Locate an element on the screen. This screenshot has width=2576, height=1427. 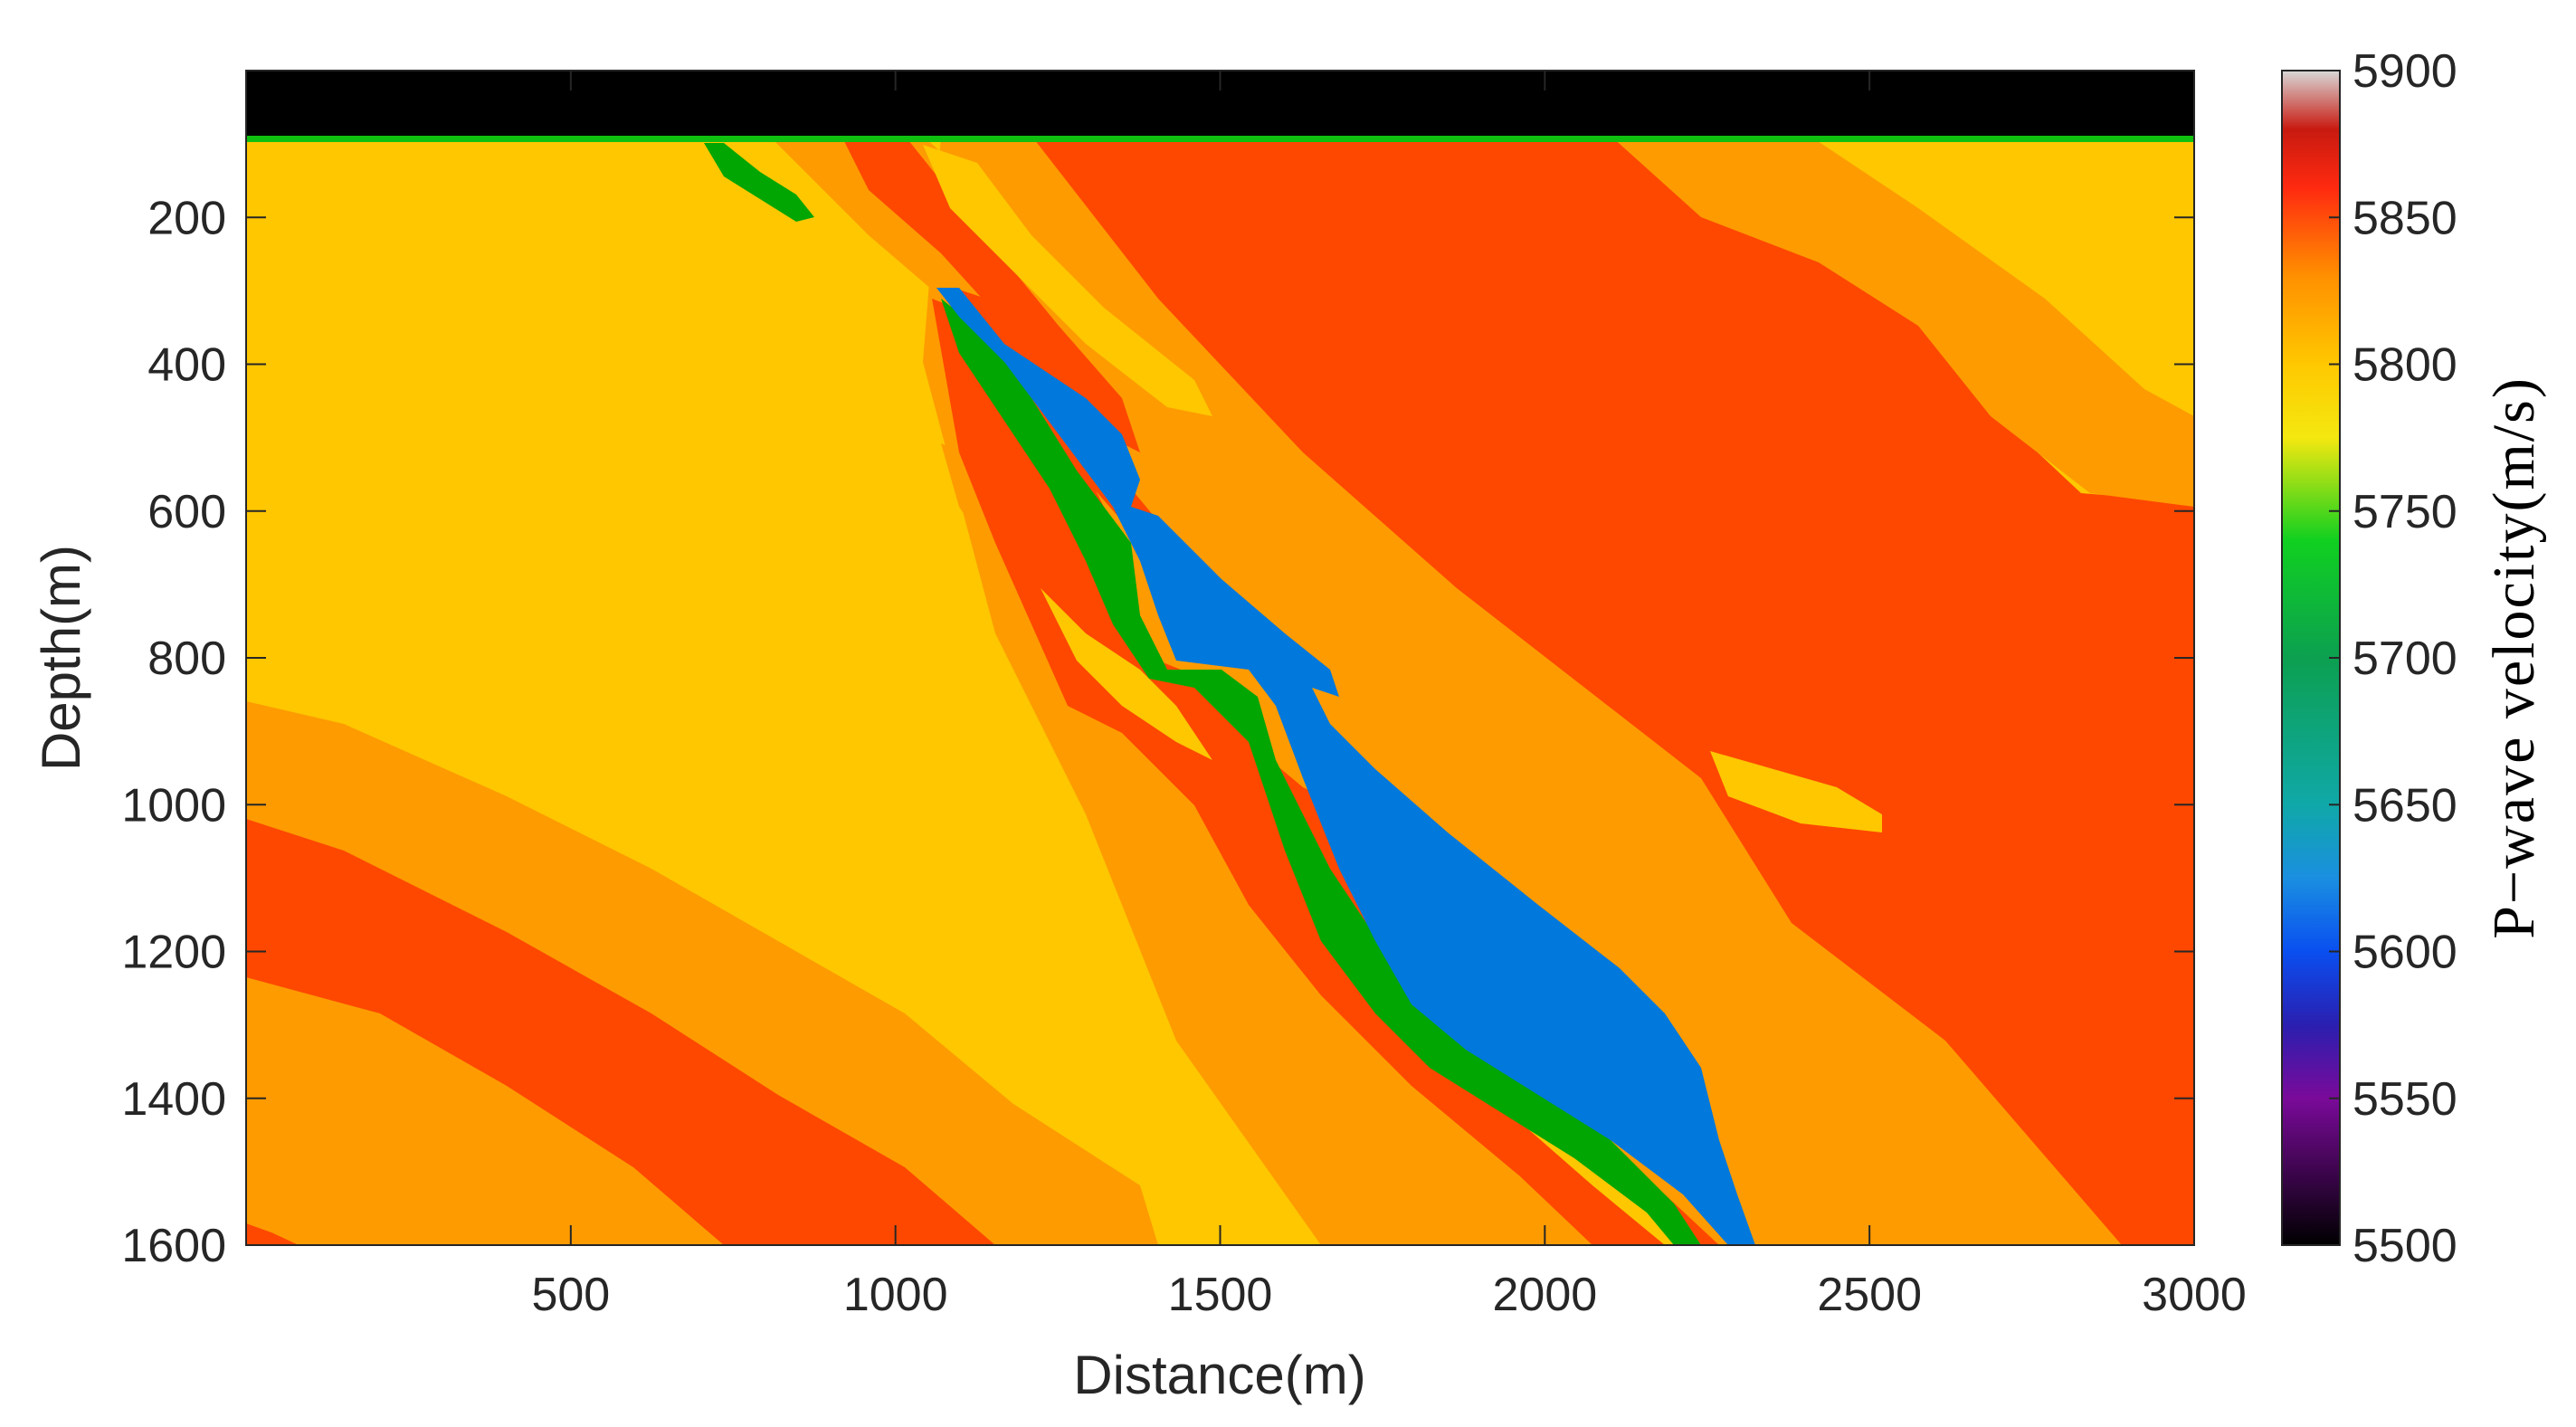
colorbar-tick-label: 5700 is located at coordinates (2405, 659).